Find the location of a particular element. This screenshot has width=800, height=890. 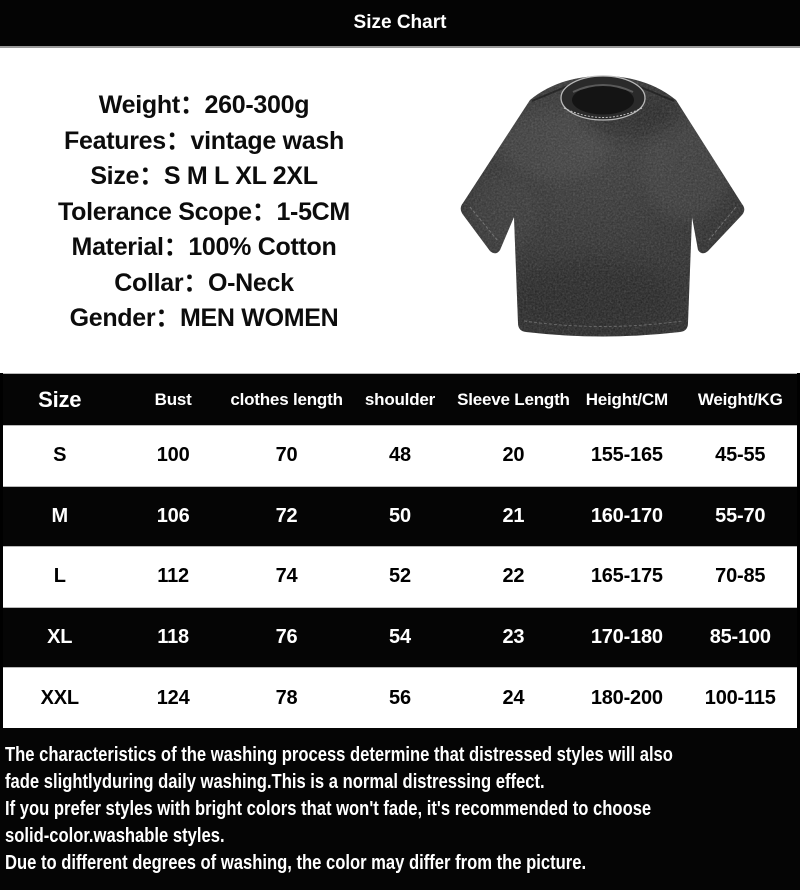

cell-sleeve: 21 is located at coordinates (513, 515).